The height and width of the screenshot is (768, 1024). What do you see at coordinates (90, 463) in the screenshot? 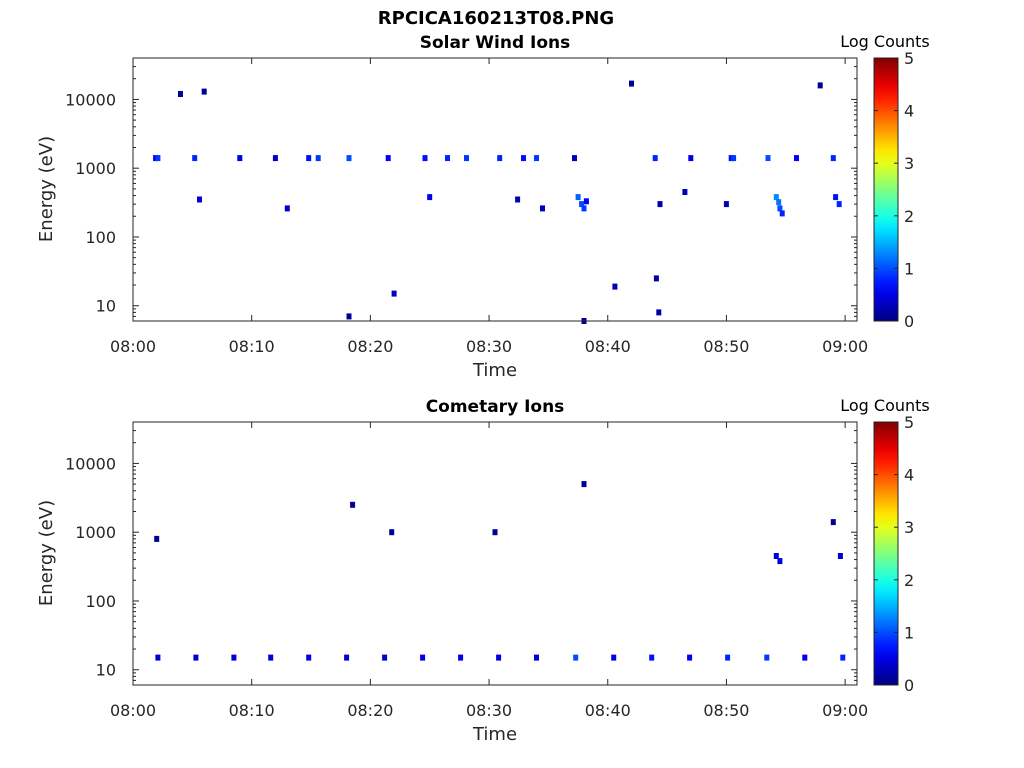
I see `y-tick-label: 10000` at bounding box center [90, 463].